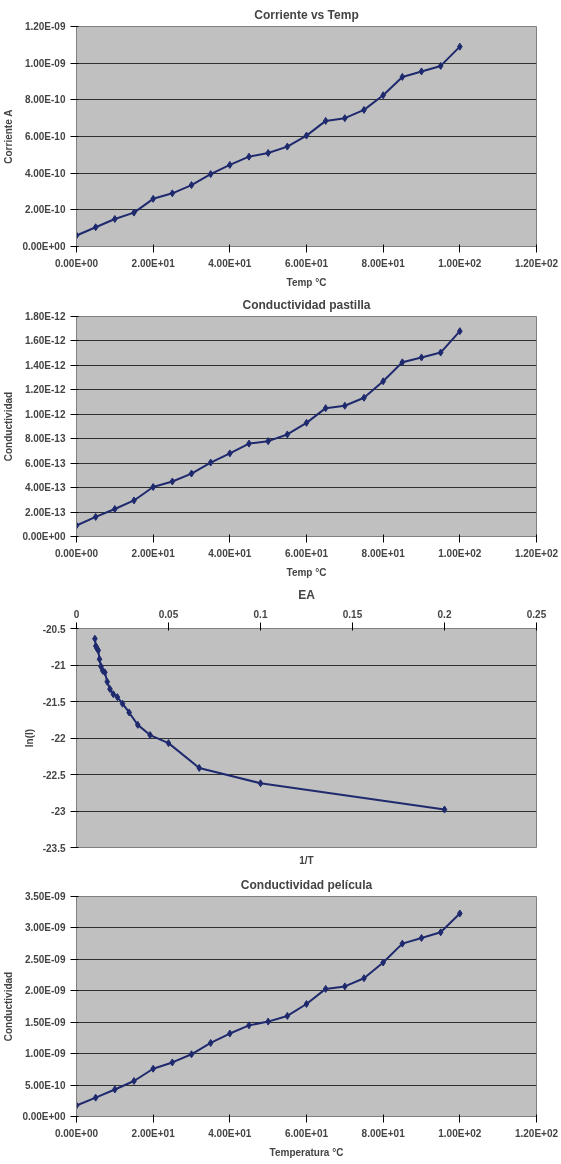  I want to click on x-axis-title: Temperatura °C, so click(306, 1152).